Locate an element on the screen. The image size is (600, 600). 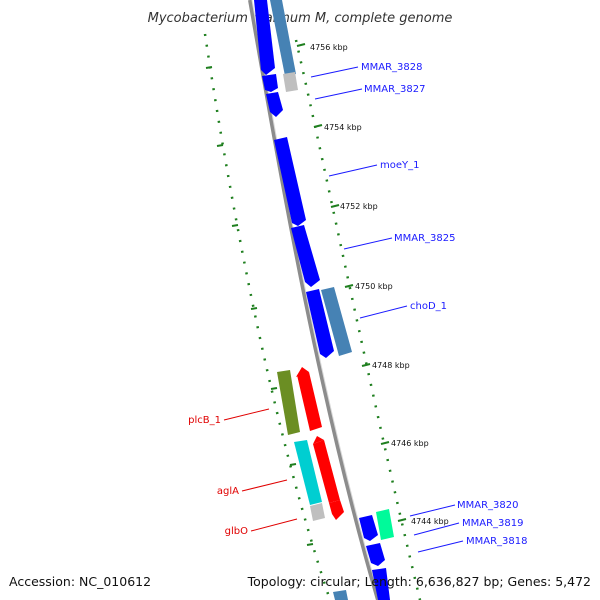
gene-label: moeY_1 is located at coordinates (399, 165).